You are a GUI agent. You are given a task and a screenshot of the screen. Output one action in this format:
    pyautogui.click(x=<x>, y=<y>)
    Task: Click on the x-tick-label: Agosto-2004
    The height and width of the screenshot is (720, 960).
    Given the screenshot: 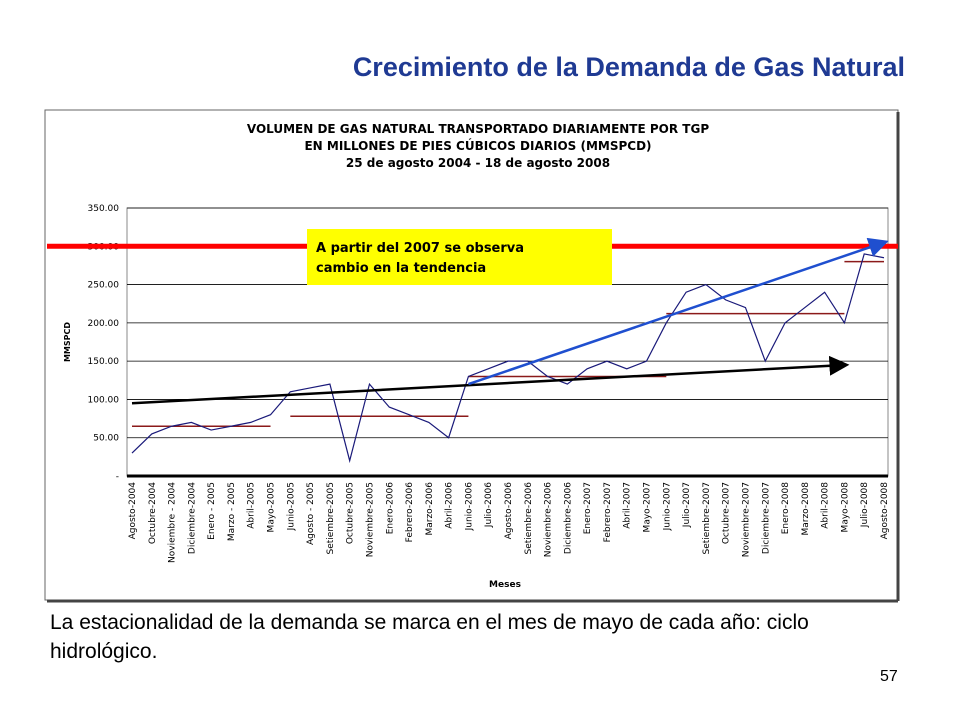 What is the action you would take?
    pyautogui.click(x=133, y=511)
    